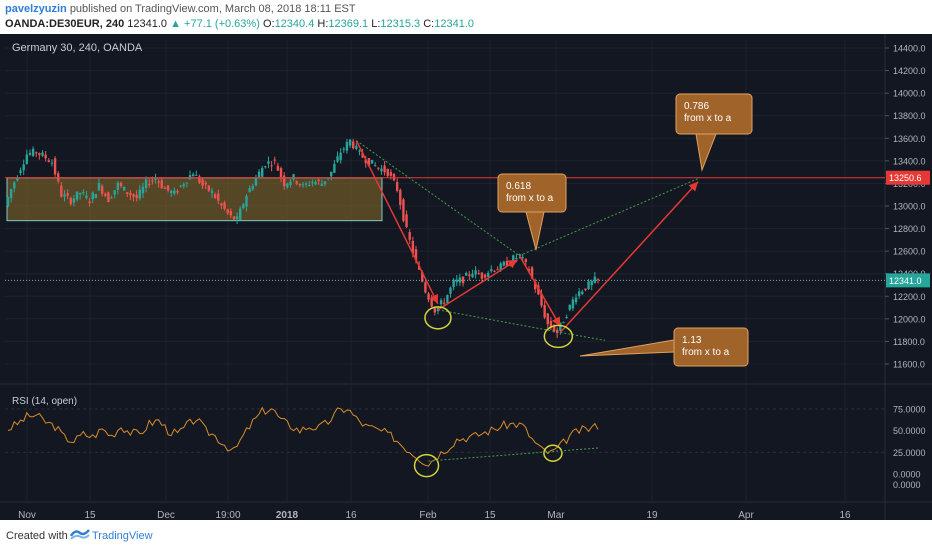 The width and height of the screenshot is (932, 550). What do you see at coordinates (518, 186) in the screenshot?
I see `callout-text: 0.618` at bounding box center [518, 186].